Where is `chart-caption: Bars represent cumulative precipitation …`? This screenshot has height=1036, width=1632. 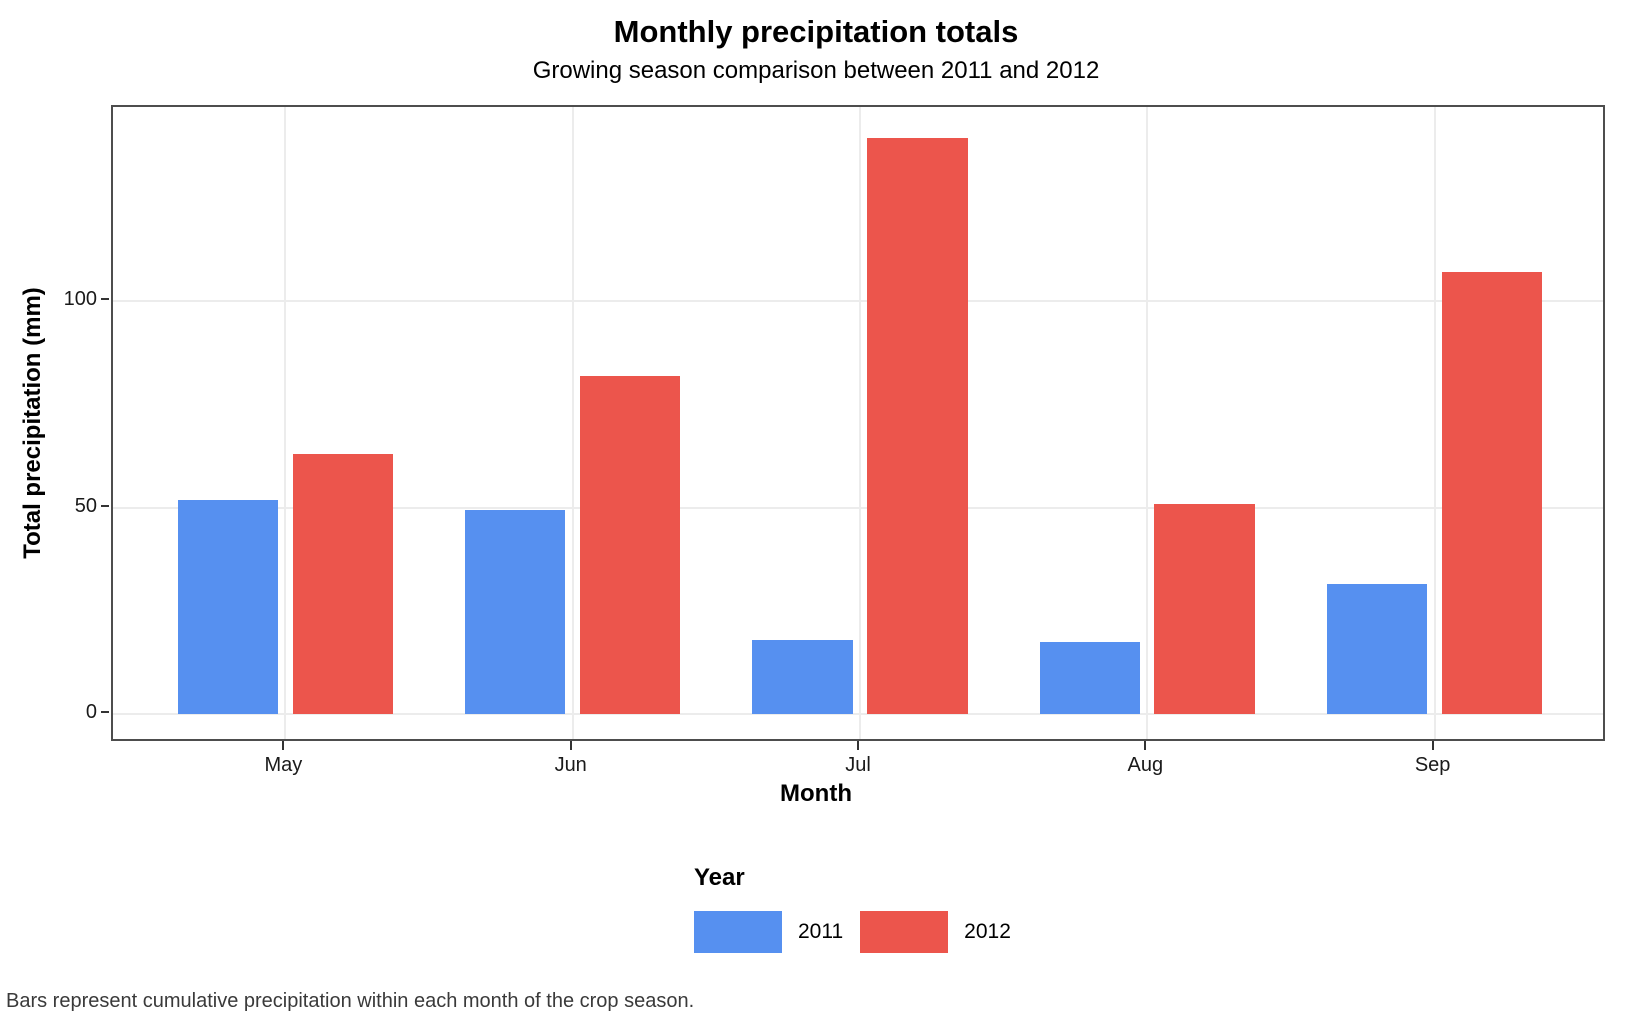 chart-caption: Bars represent cumulative precipitation … is located at coordinates (350, 1001).